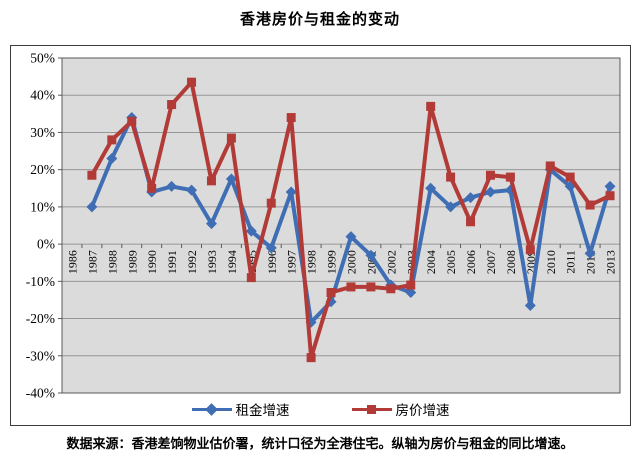 The width and height of the screenshot is (640, 464). What do you see at coordinates (152, 262) in the screenshot?
I see `x-axis-label: 1990` at bounding box center [152, 262].